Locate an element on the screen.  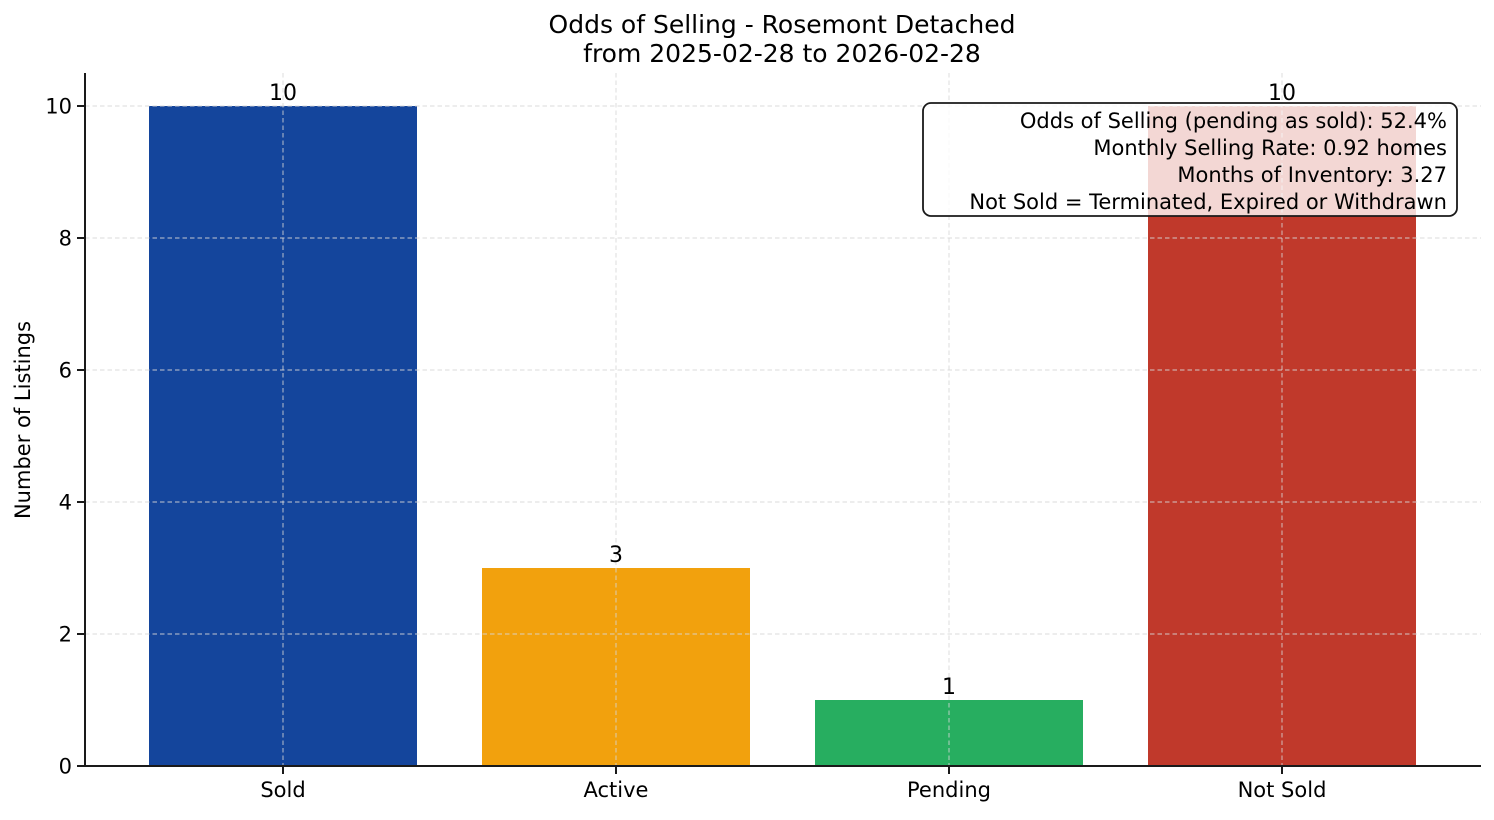
x-tick-label-not-sold: Not Sold is located at coordinates (1282, 790).